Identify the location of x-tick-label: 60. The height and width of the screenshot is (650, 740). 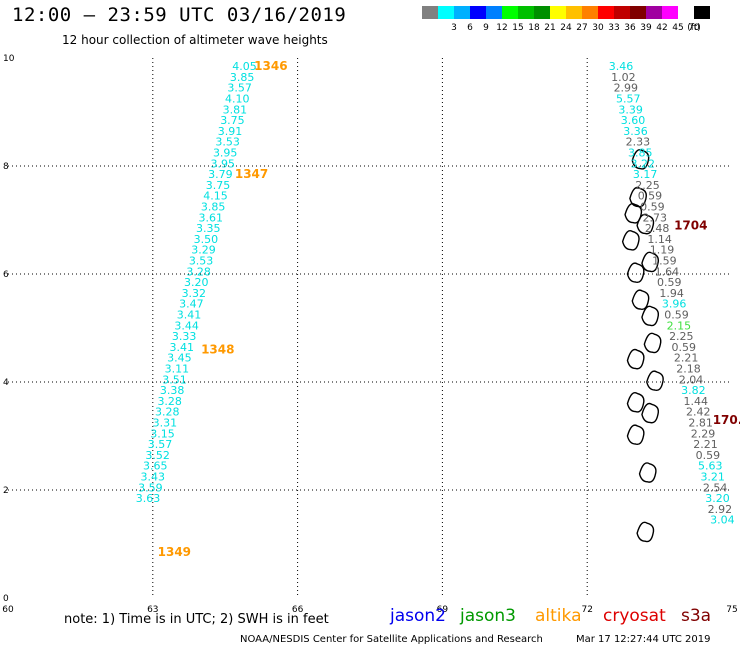
(8, 610).